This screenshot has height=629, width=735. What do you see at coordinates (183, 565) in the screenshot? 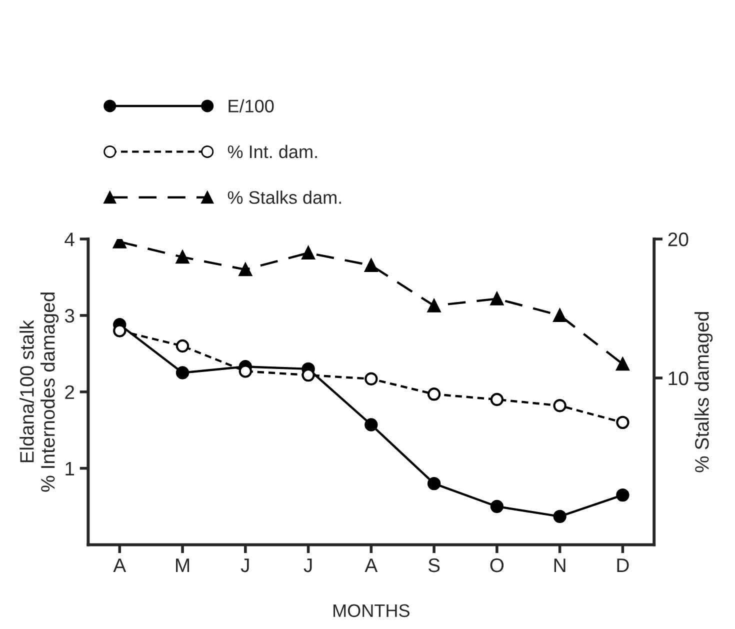
I see `x-tick-label: M` at bounding box center [183, 565].